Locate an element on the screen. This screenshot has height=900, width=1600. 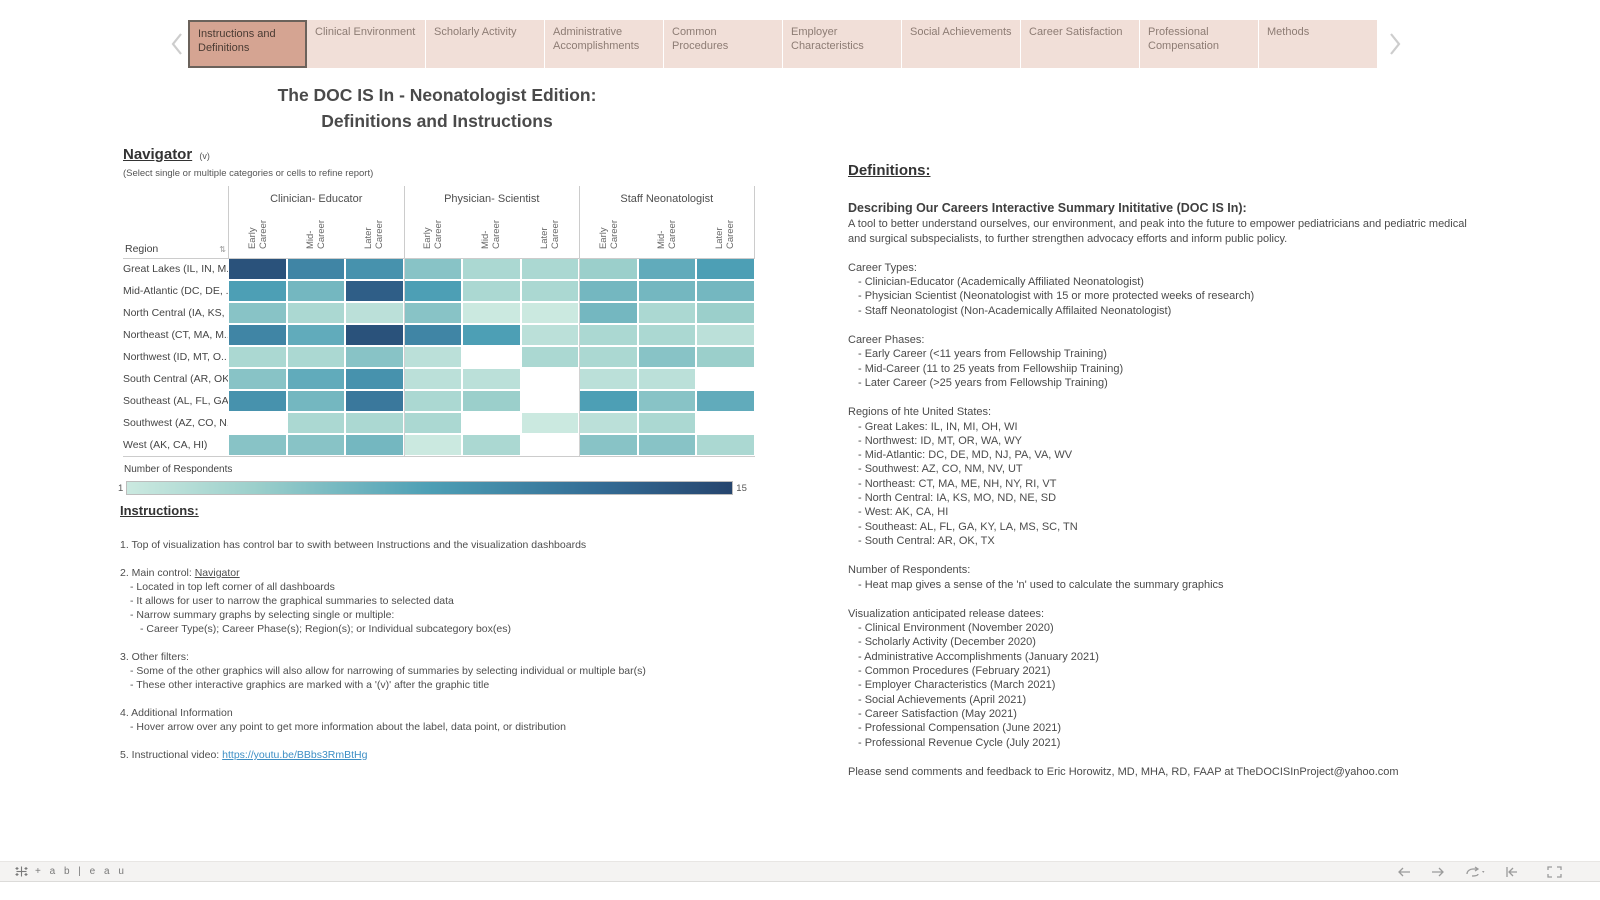
heatmap-row-label: Northwest (ID, MT, O.. is located at coordinates (175, 357).